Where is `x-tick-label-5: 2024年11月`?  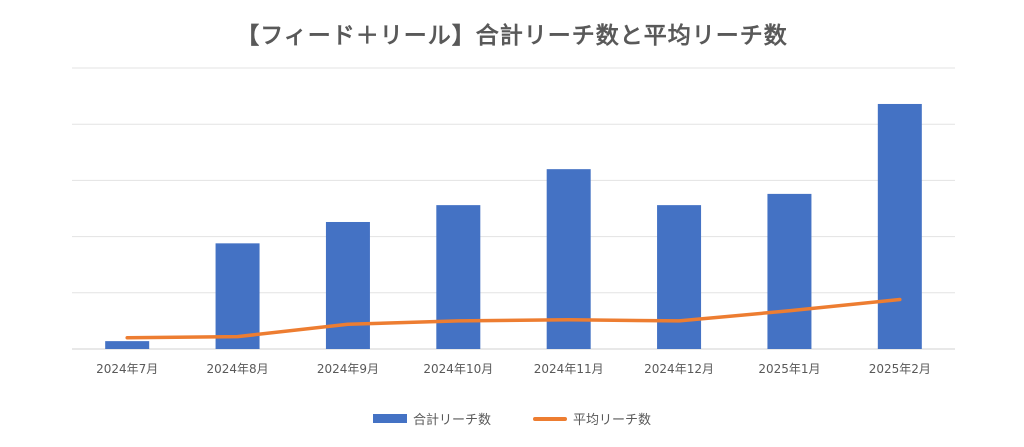 x-tick-label-5: 2024年11月 is located at coordinates (569, 369).